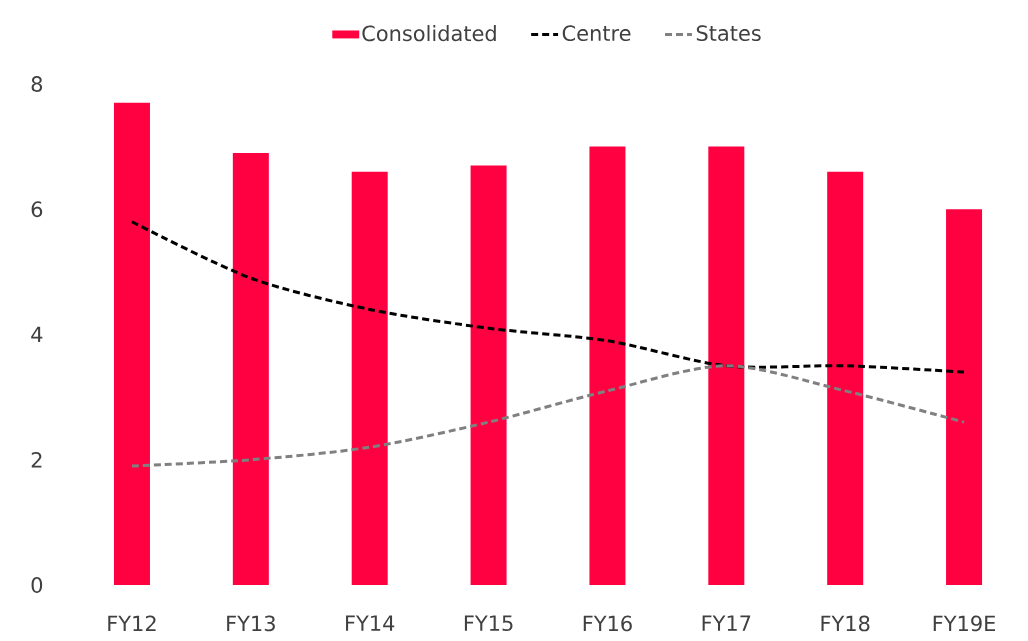 The image size is (1028, 641). What do you see at coordinates (132, 623) in the screenshot?
I see `x-tick-label: FY12` at bounding box center [132, 623].